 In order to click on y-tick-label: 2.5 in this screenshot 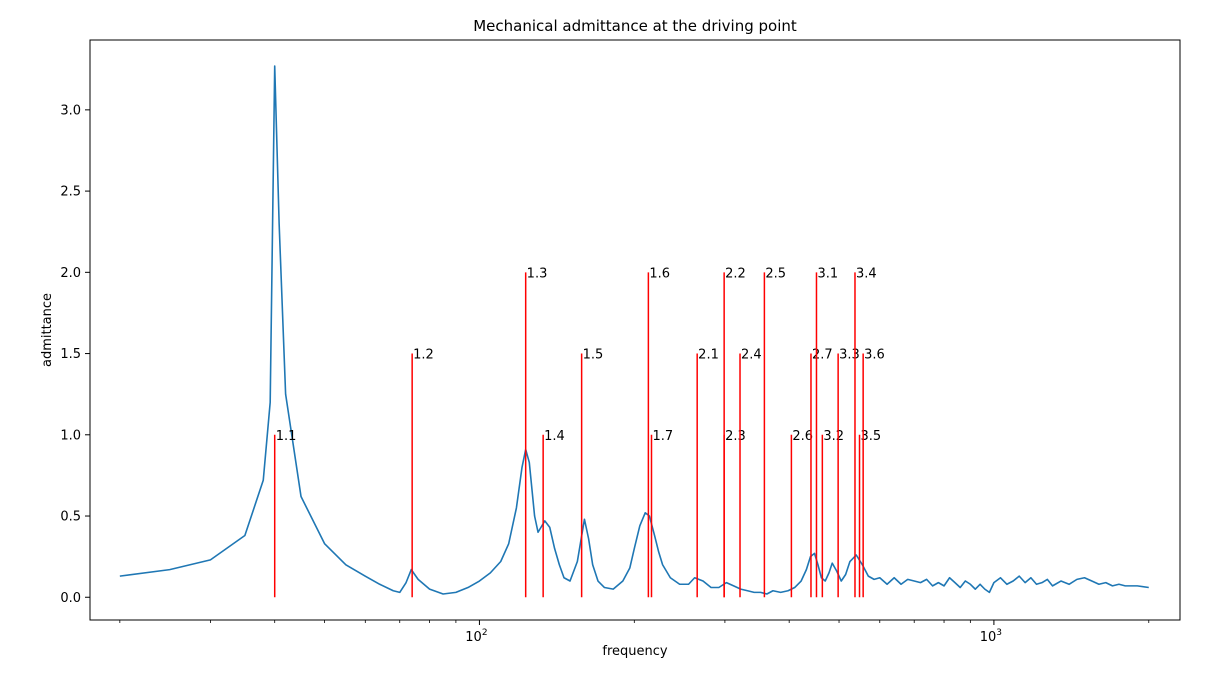, I will do `click(70, 192)`.